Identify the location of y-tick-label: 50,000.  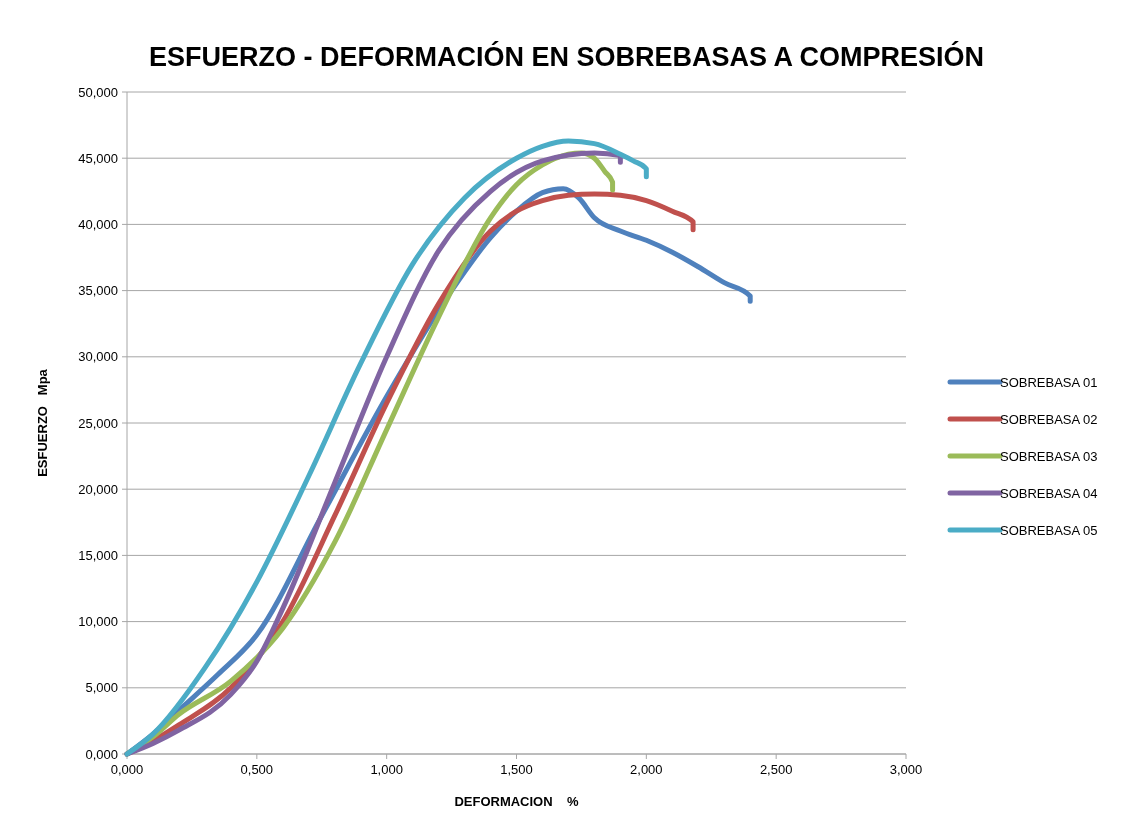
(98, 92).